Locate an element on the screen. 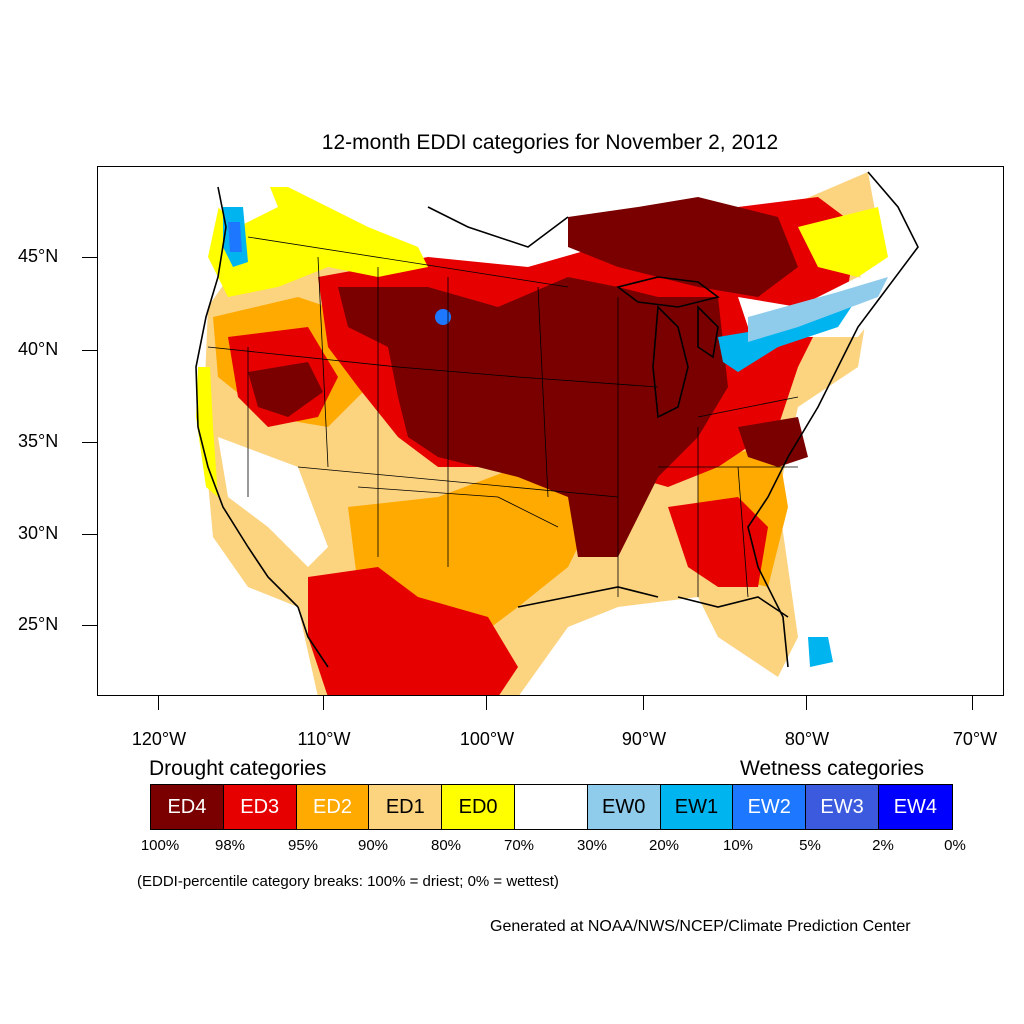  legend-label-ew3: EW3 is located at coordinates (842, 806).